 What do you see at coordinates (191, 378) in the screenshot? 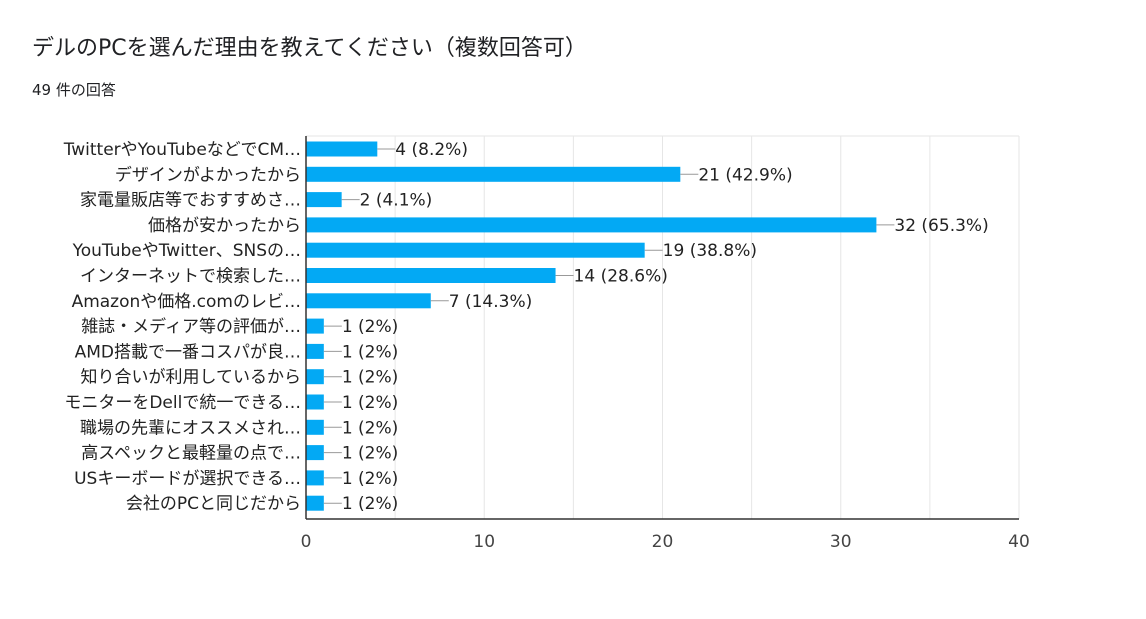
I see `category-label: 知り合いが利用しているから` at bounding box center [191, 378].